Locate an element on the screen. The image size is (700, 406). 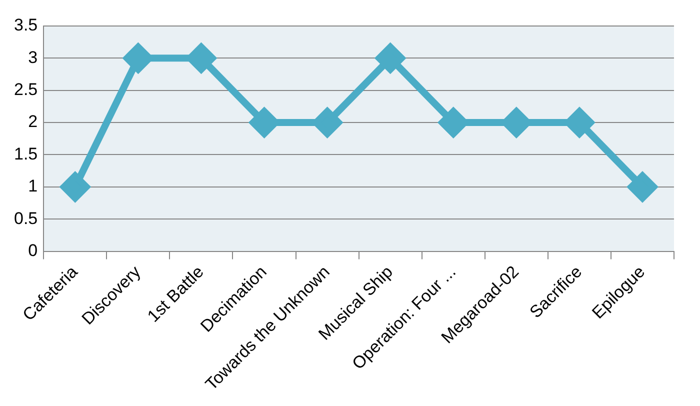
y-tick-label: 3 is located at coordinates (33, 57).